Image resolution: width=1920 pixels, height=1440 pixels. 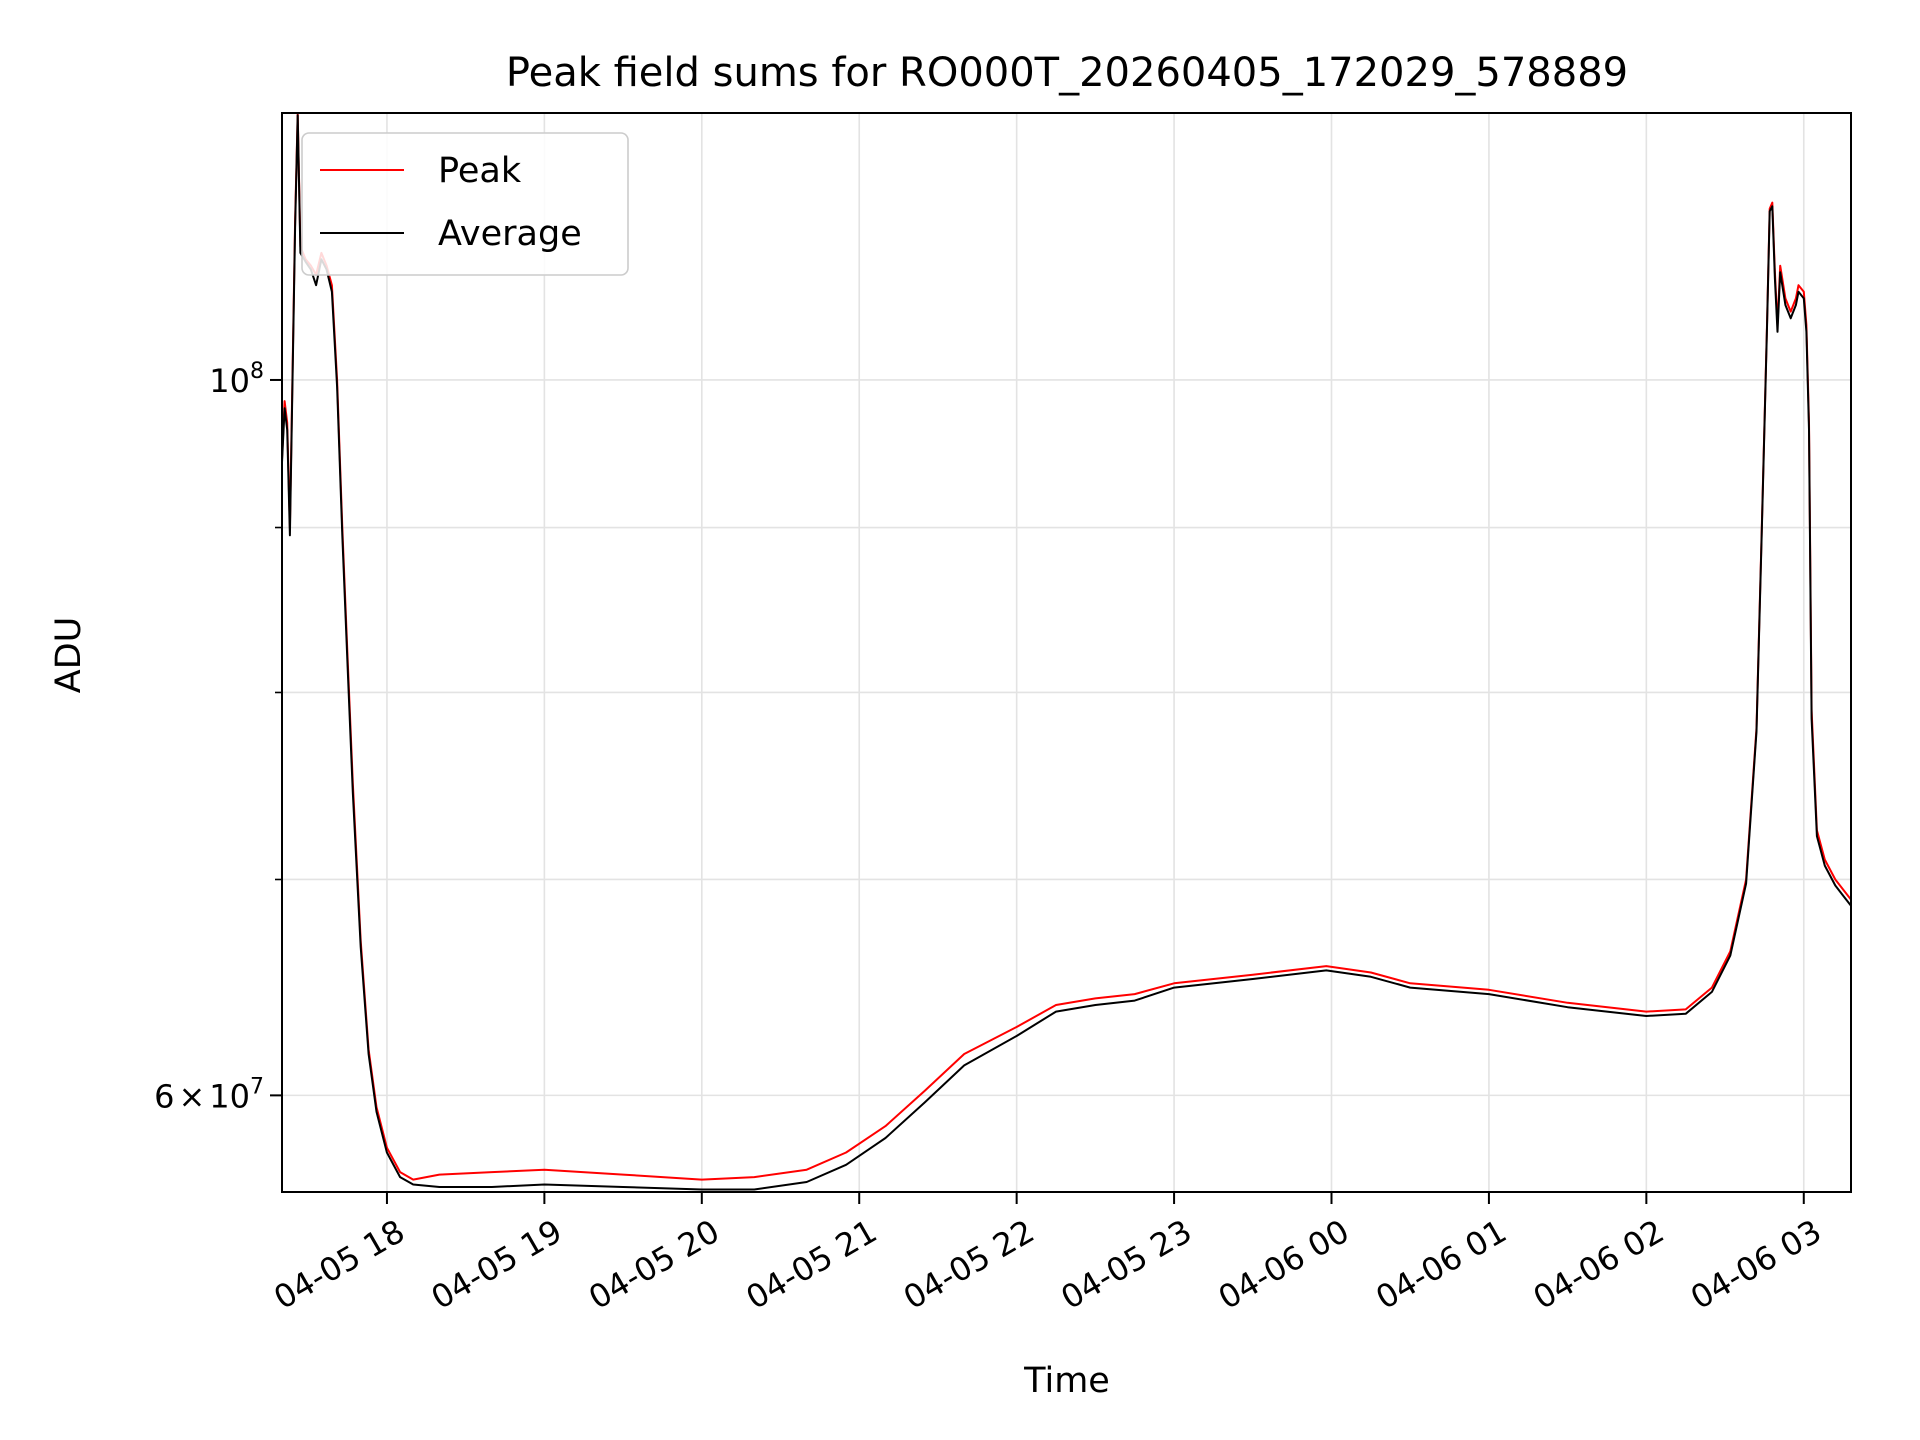 What do you see at coordinates (69, 655) in the screenshot?
I see `y-axis-label: ADU` at bounding box center [69, 655].